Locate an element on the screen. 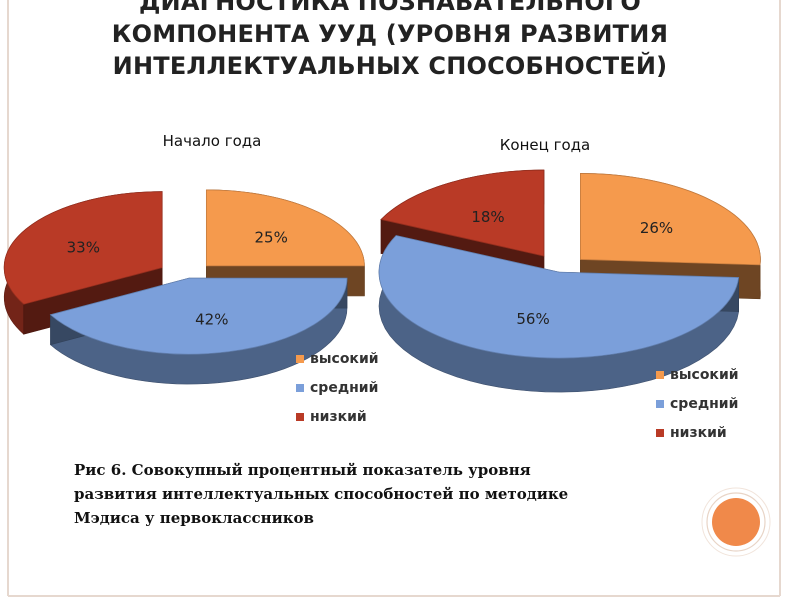 The image size is (800, 600). decorative-orange-circle is located at coordinates (736, 522).